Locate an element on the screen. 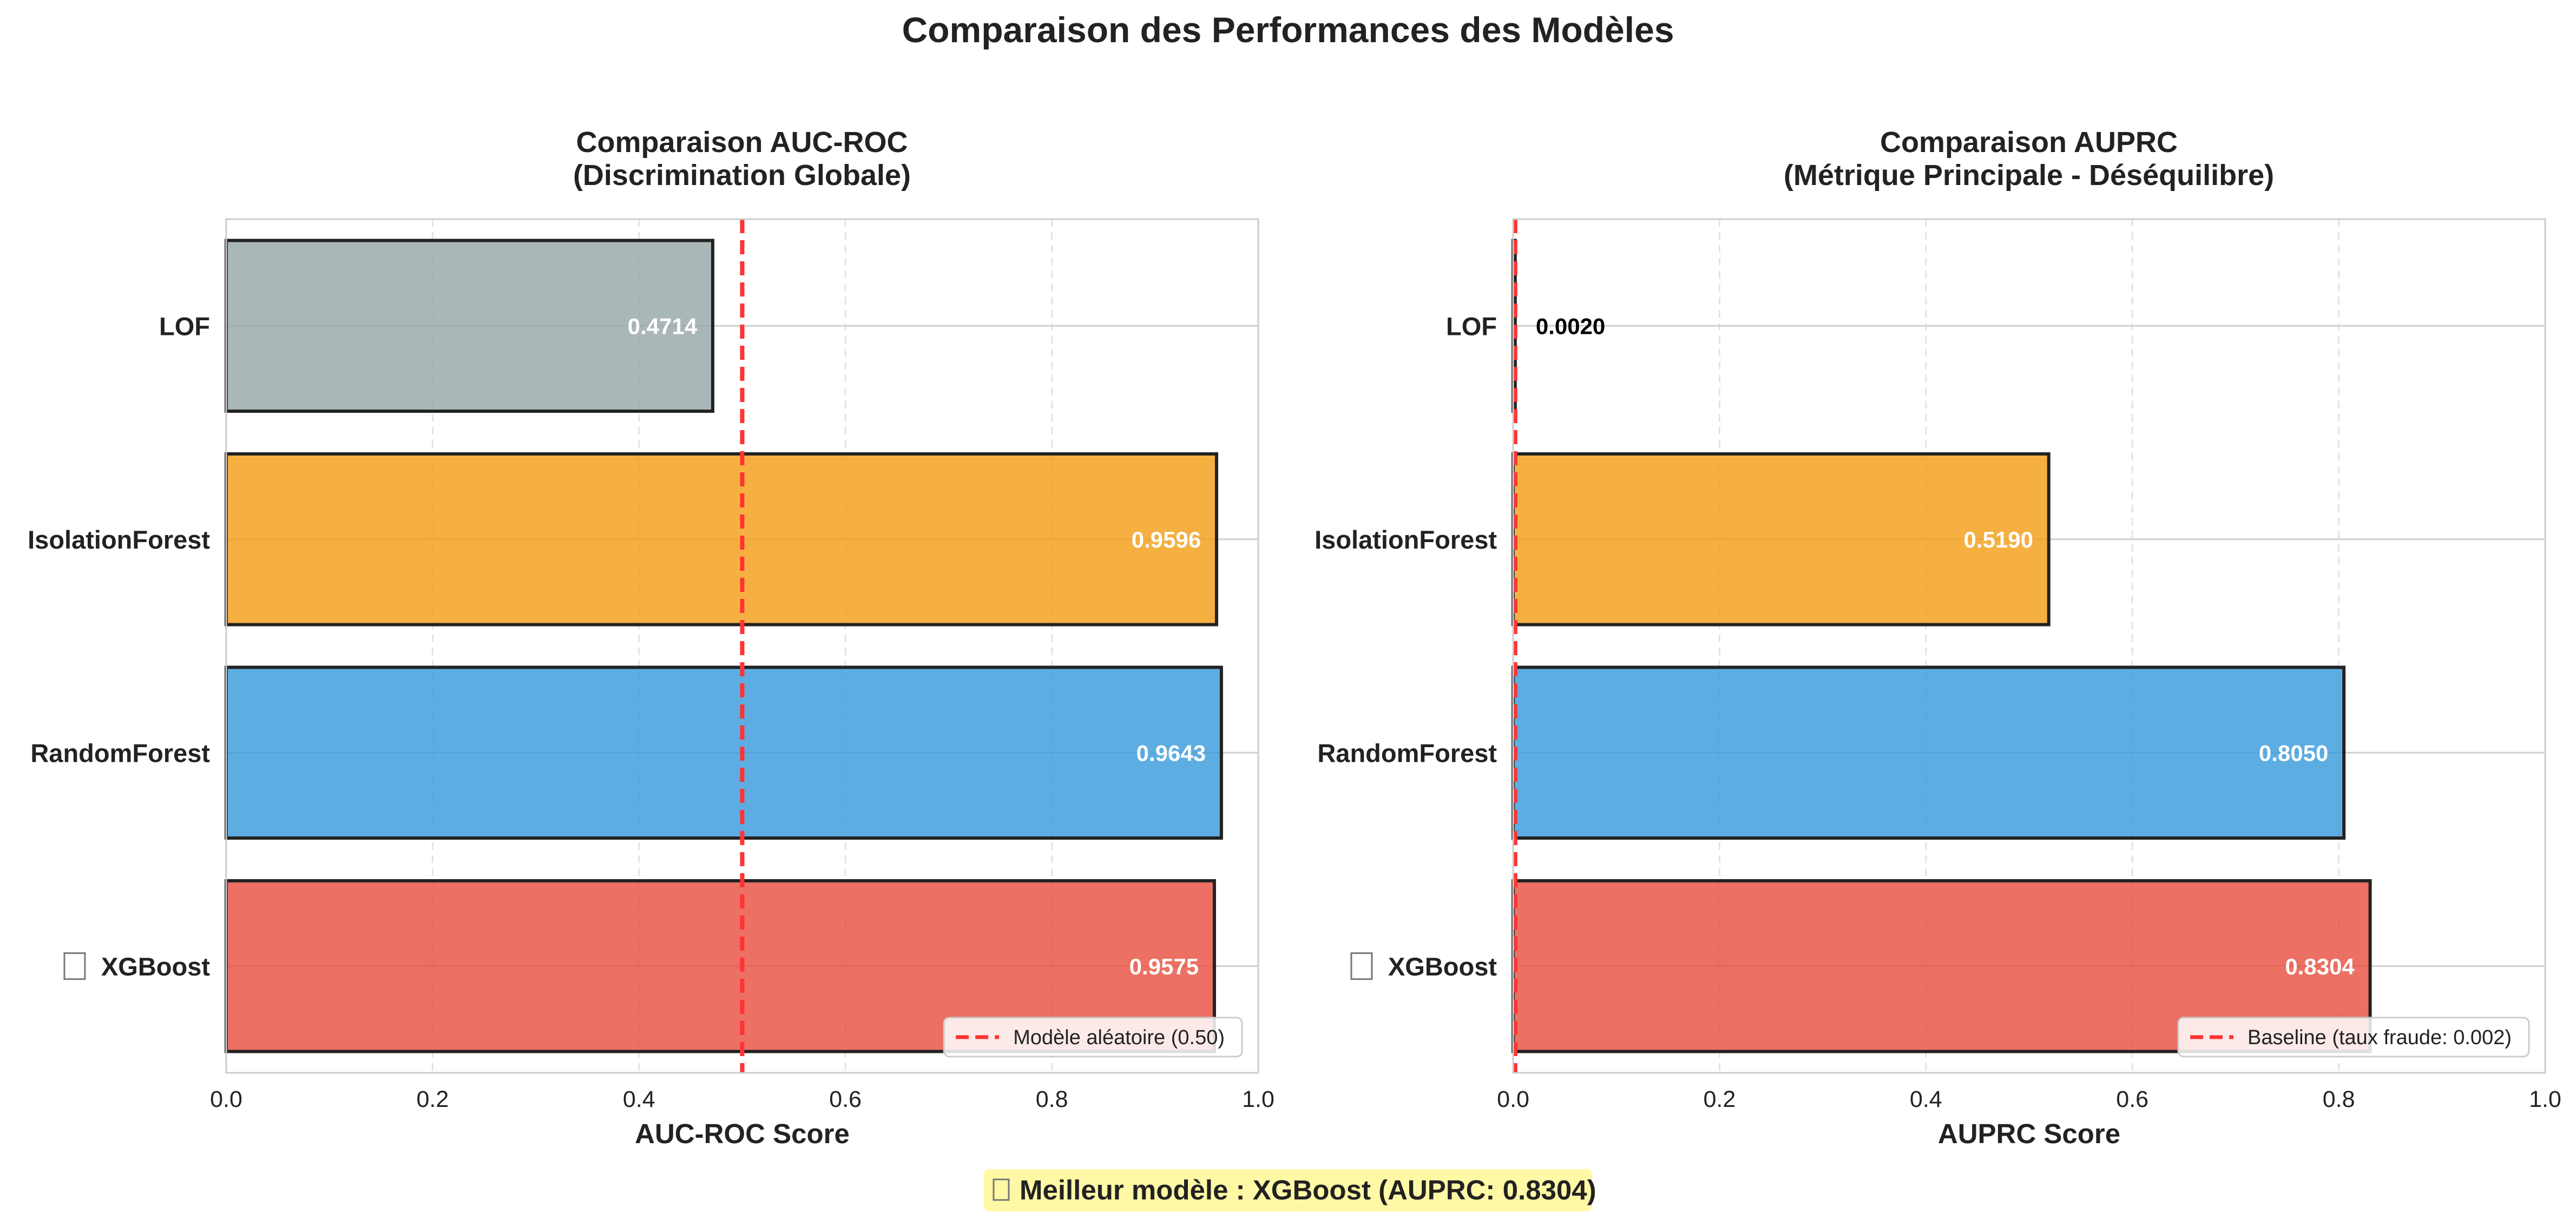 The height and width of the screenshot is (1220, 2576). chart-subtitle: (Métrique Principale - Déséquilibre) is located at coordinates (2029, 175).